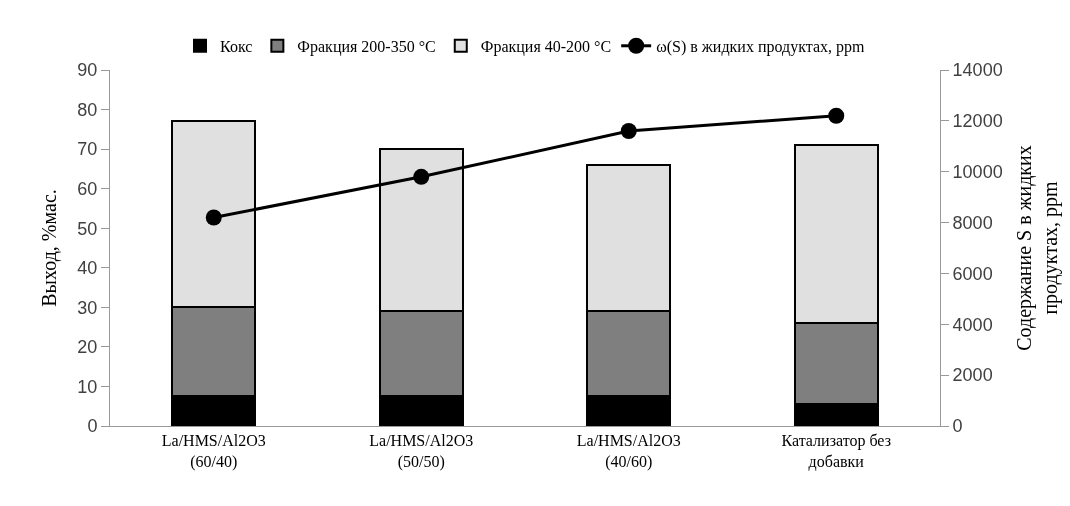 This screenshot has height=506, width=1070. I want to click on y2-tick-label: 12000, so click(977, 121).